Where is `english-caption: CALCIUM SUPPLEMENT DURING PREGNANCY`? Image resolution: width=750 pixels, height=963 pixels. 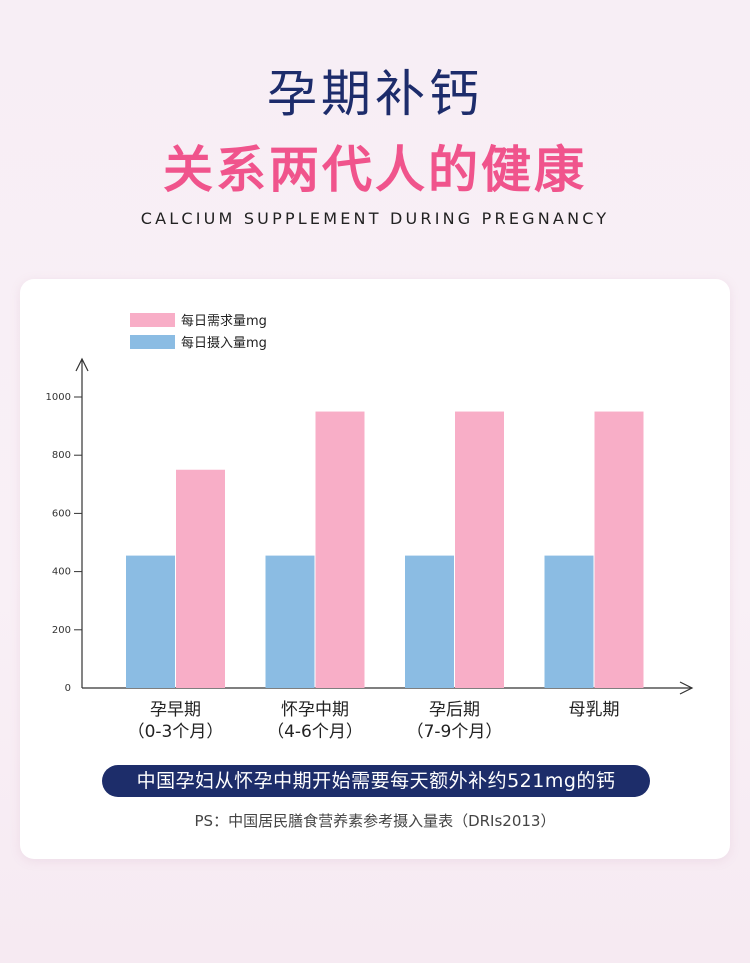
english-caption: CALCIUM SUPPLEMENT DURING PREGNANCY is located at coordinates (375, 218).